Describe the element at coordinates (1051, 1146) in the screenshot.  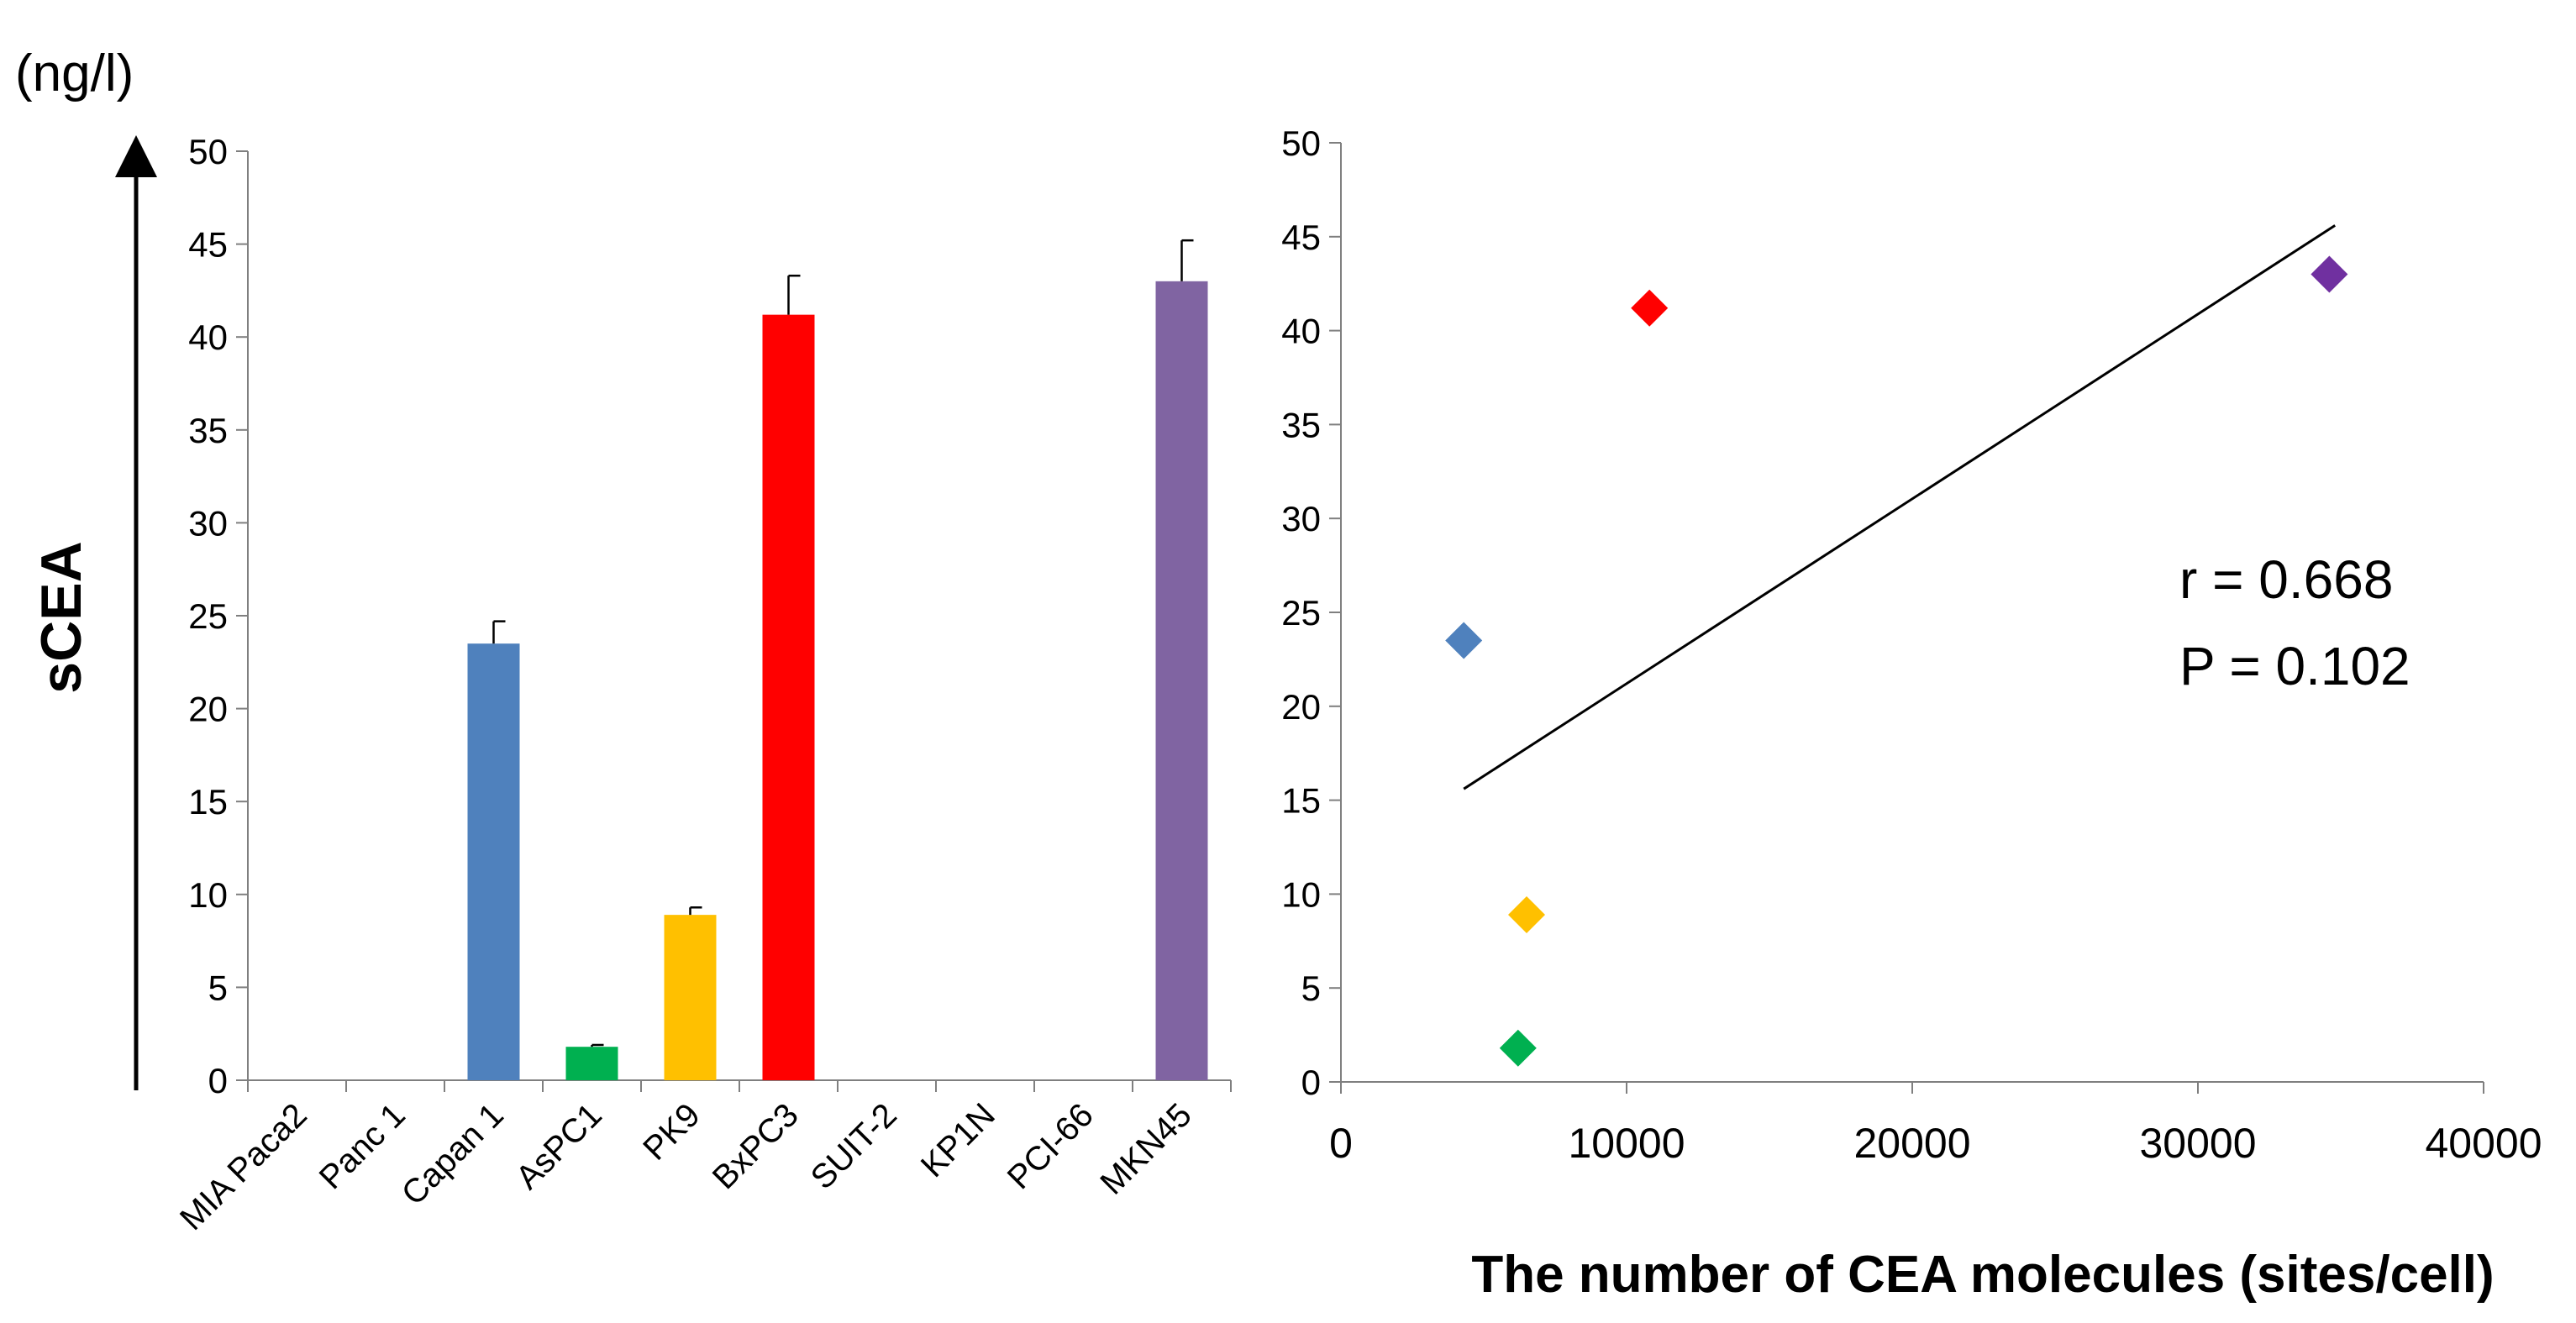
I see `bar-category-label: PCI-66` at that location.